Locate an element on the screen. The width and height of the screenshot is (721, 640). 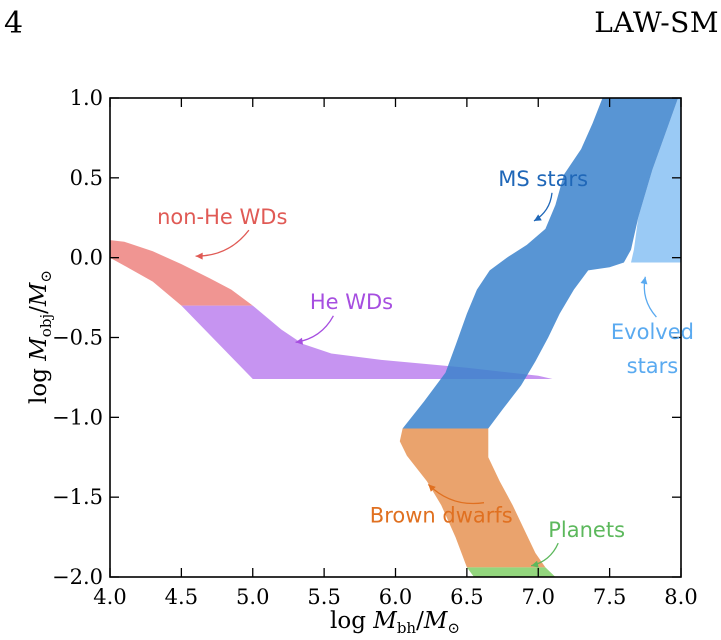
y-tick-label: −1.0 is located at coordinates (77, 417).